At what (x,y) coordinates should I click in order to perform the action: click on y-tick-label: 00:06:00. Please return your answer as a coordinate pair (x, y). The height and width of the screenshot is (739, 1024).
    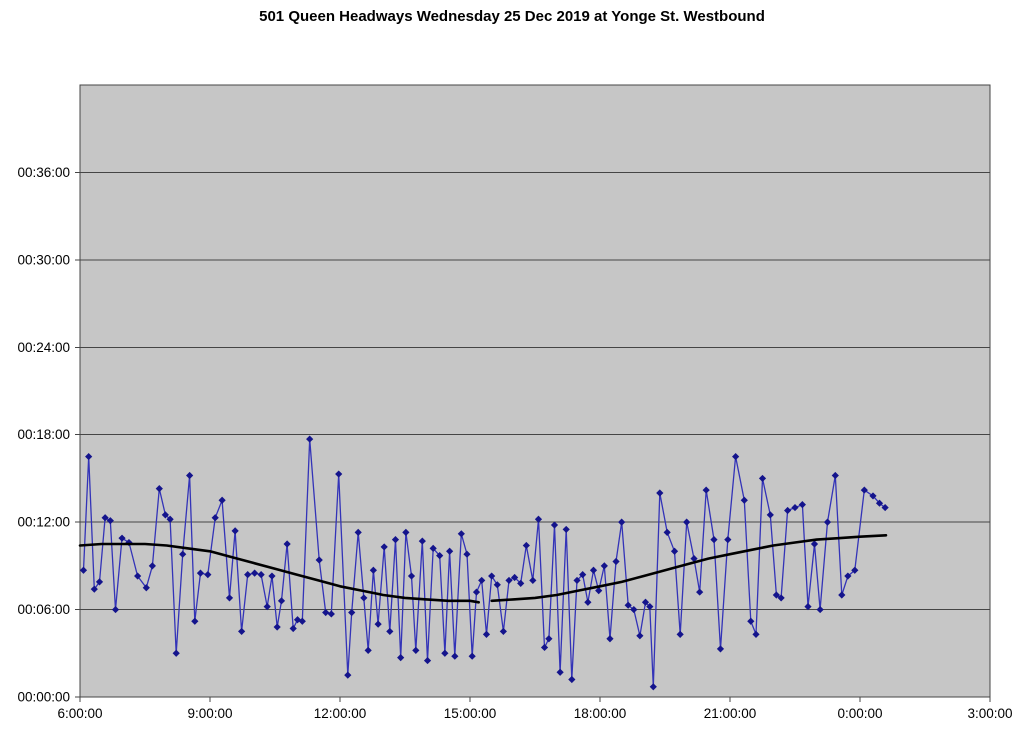
    Looking at the image, I should click on (43, 609).